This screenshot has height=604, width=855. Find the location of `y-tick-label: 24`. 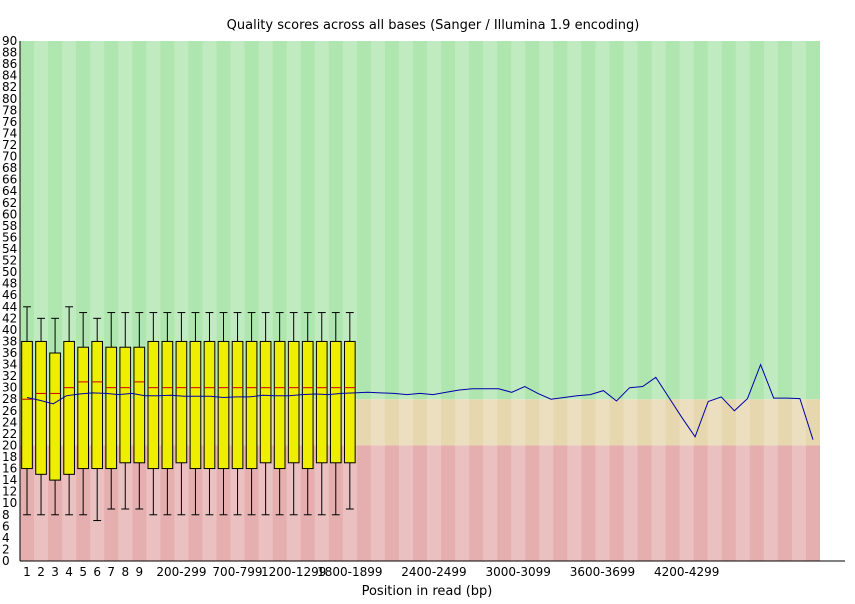

y-tick-label: 24 is located at coordinates (9, 422).